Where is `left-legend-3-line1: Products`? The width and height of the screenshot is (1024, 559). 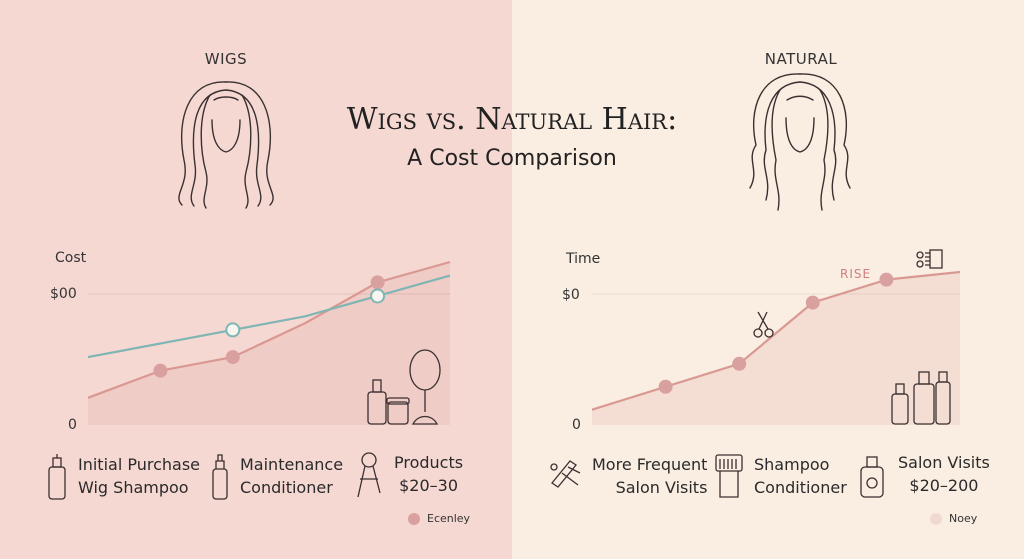 left-legend-3-line1: Products is located at coordinates (429, 462).